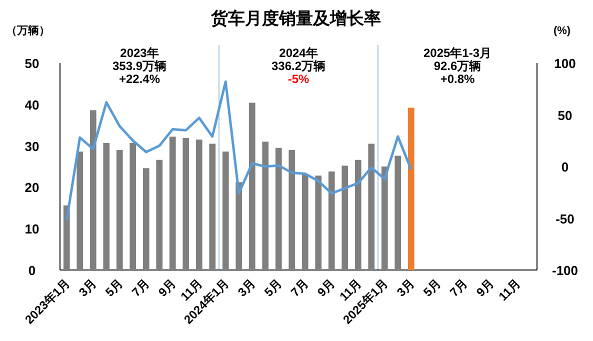  What do you see at coordinates (32, 104) in the screenshot?
I see `y-tick-label: 40` at bounding box center [32, 104].